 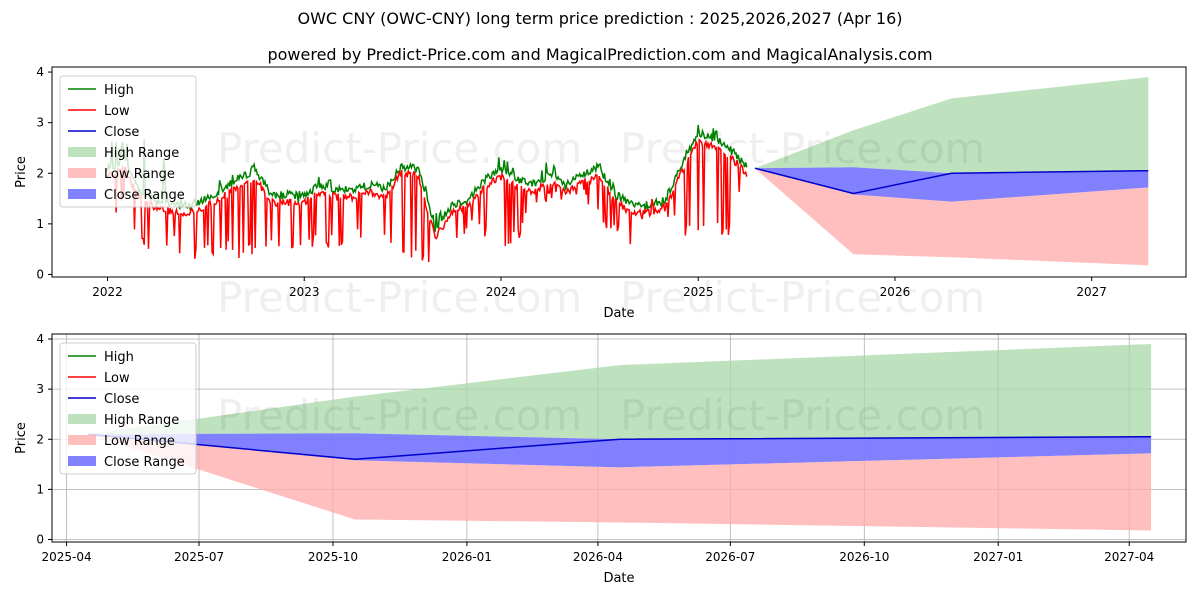 I want to click on low-series-line, so click(x=427, y=200).